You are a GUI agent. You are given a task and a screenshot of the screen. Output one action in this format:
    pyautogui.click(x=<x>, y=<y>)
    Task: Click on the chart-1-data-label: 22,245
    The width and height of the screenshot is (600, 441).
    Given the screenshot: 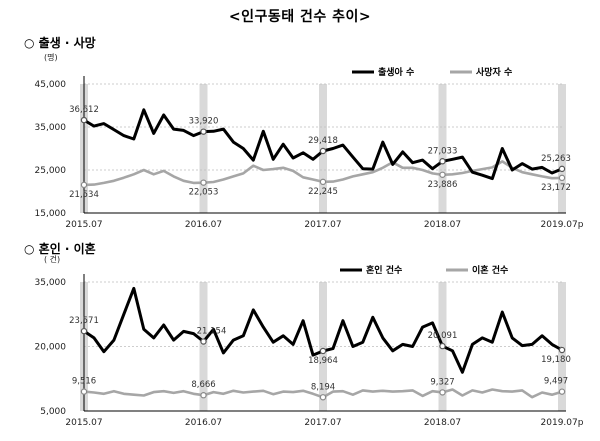 What is the action you would take?
    pyautogui.click(x=323, y=192)
    